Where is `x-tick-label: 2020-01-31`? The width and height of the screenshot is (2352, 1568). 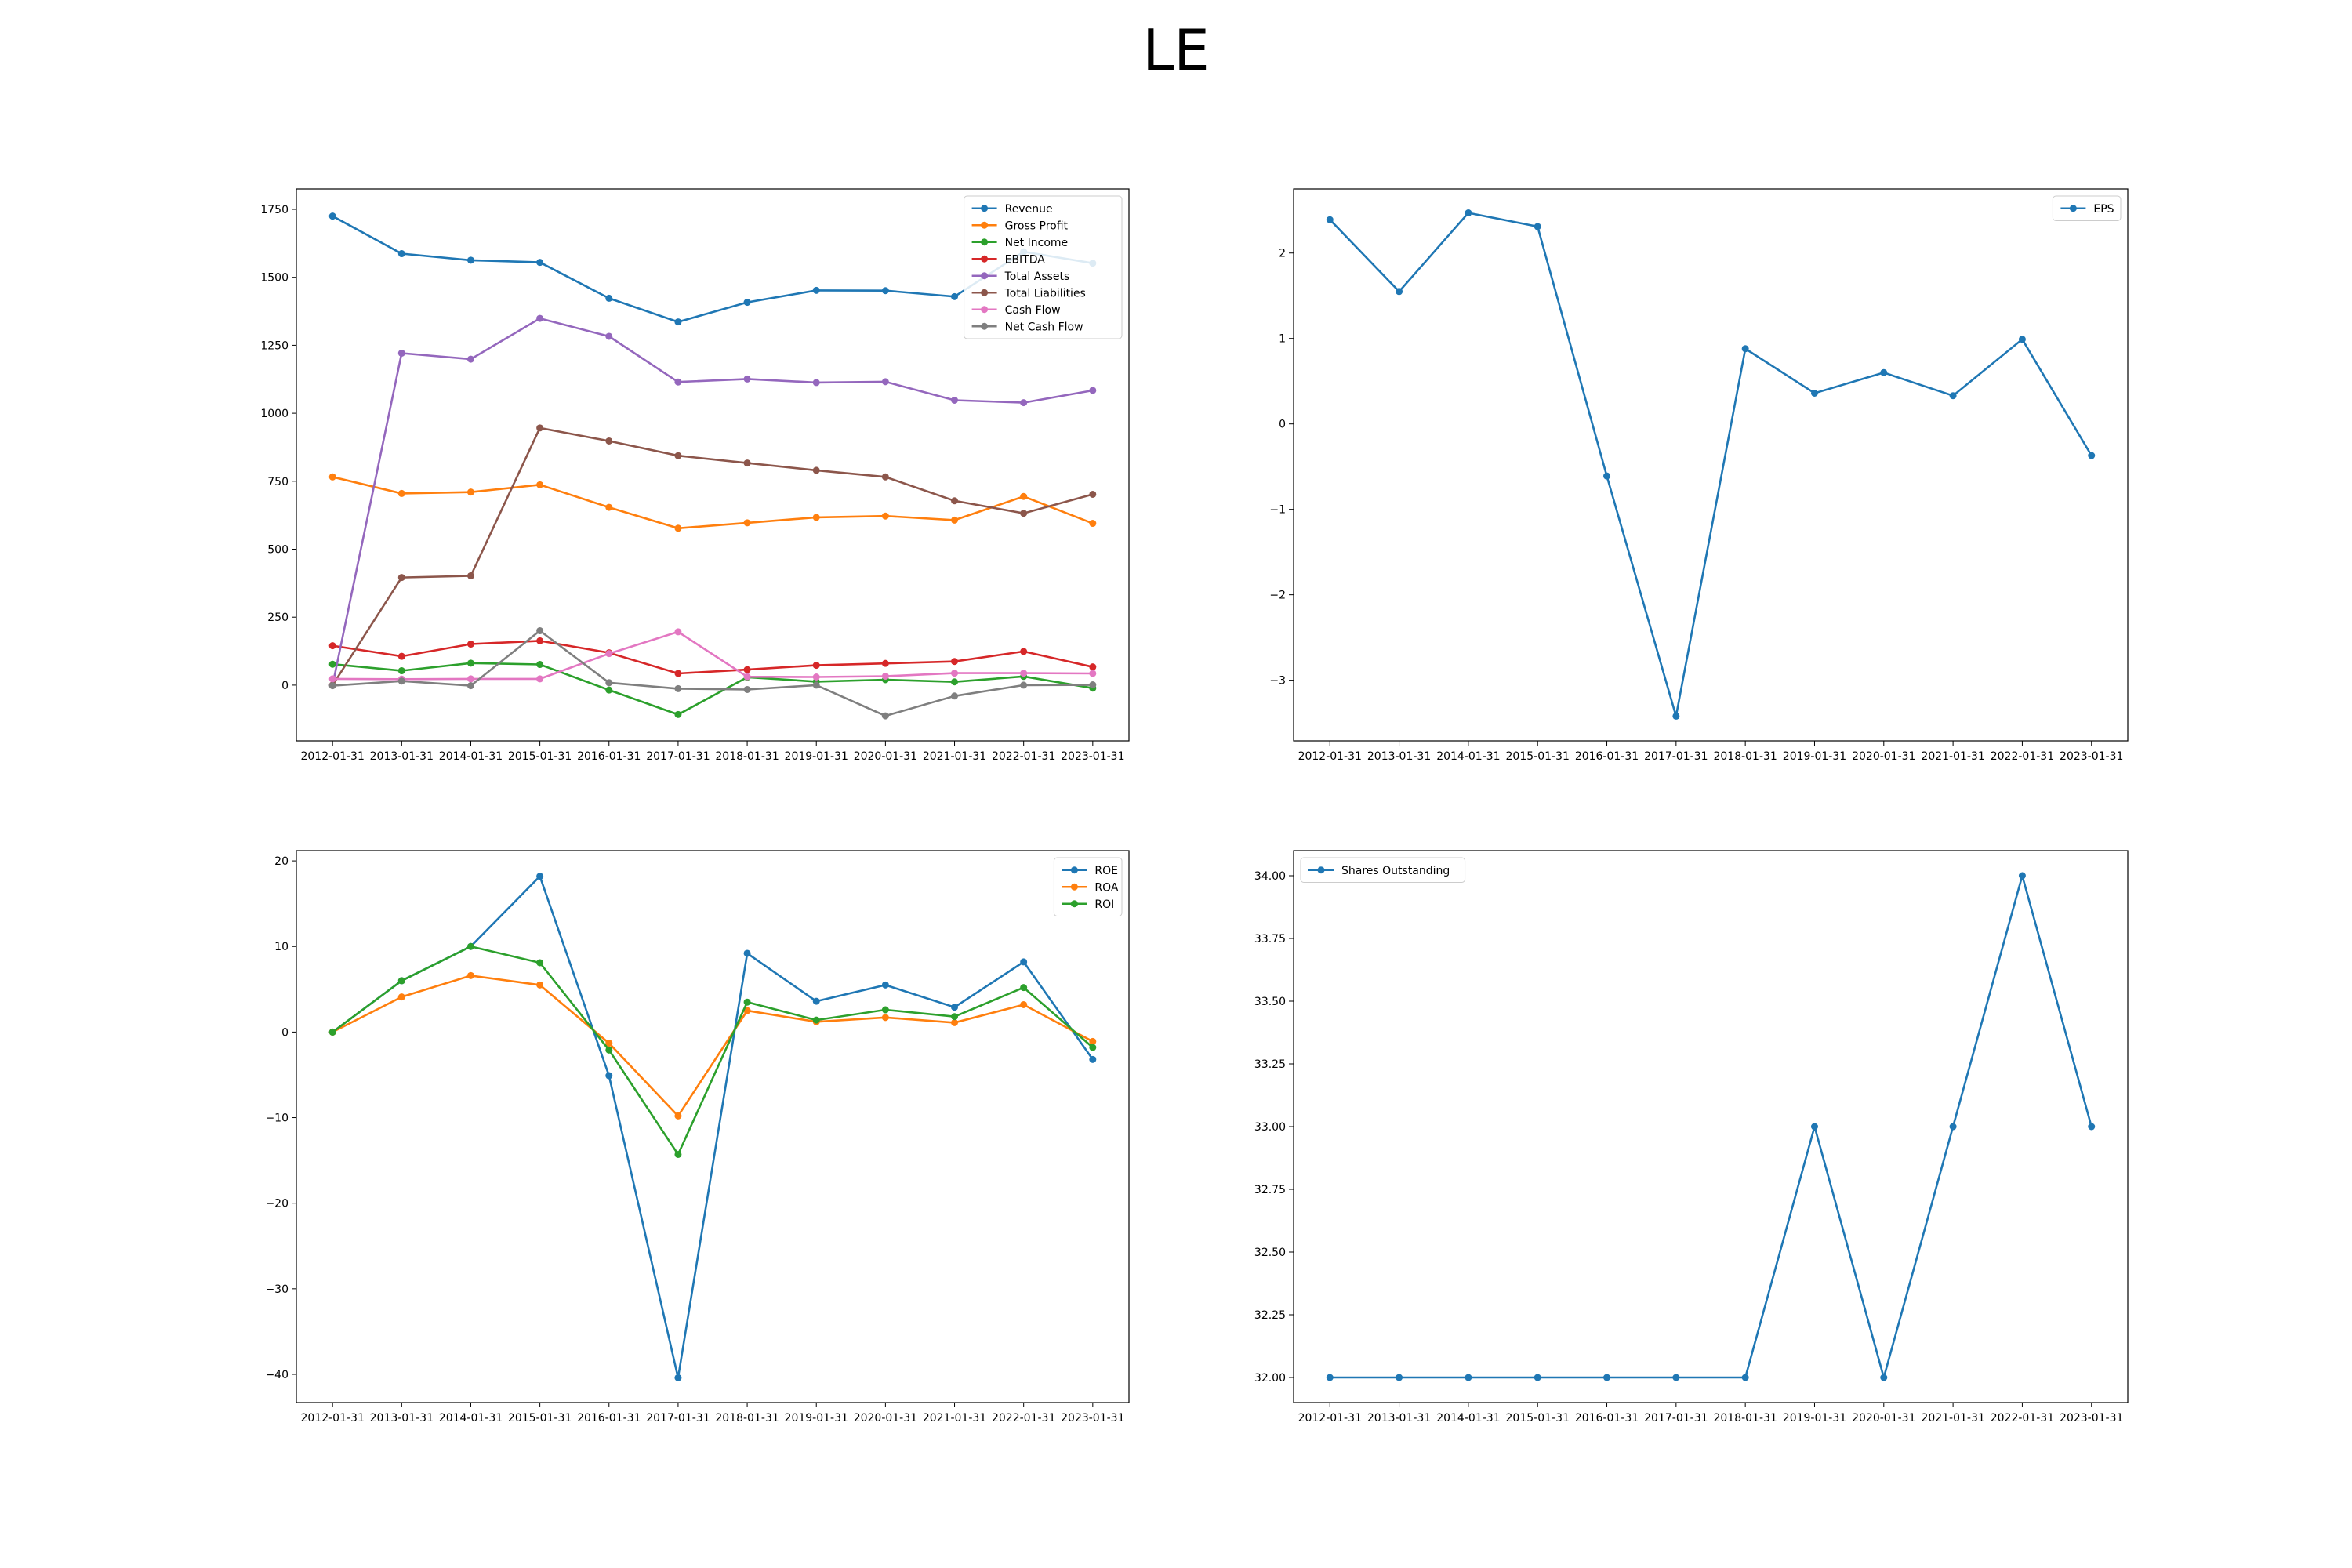
x-tick-label: 2020-01-31 is located at coordinates (886, 756).